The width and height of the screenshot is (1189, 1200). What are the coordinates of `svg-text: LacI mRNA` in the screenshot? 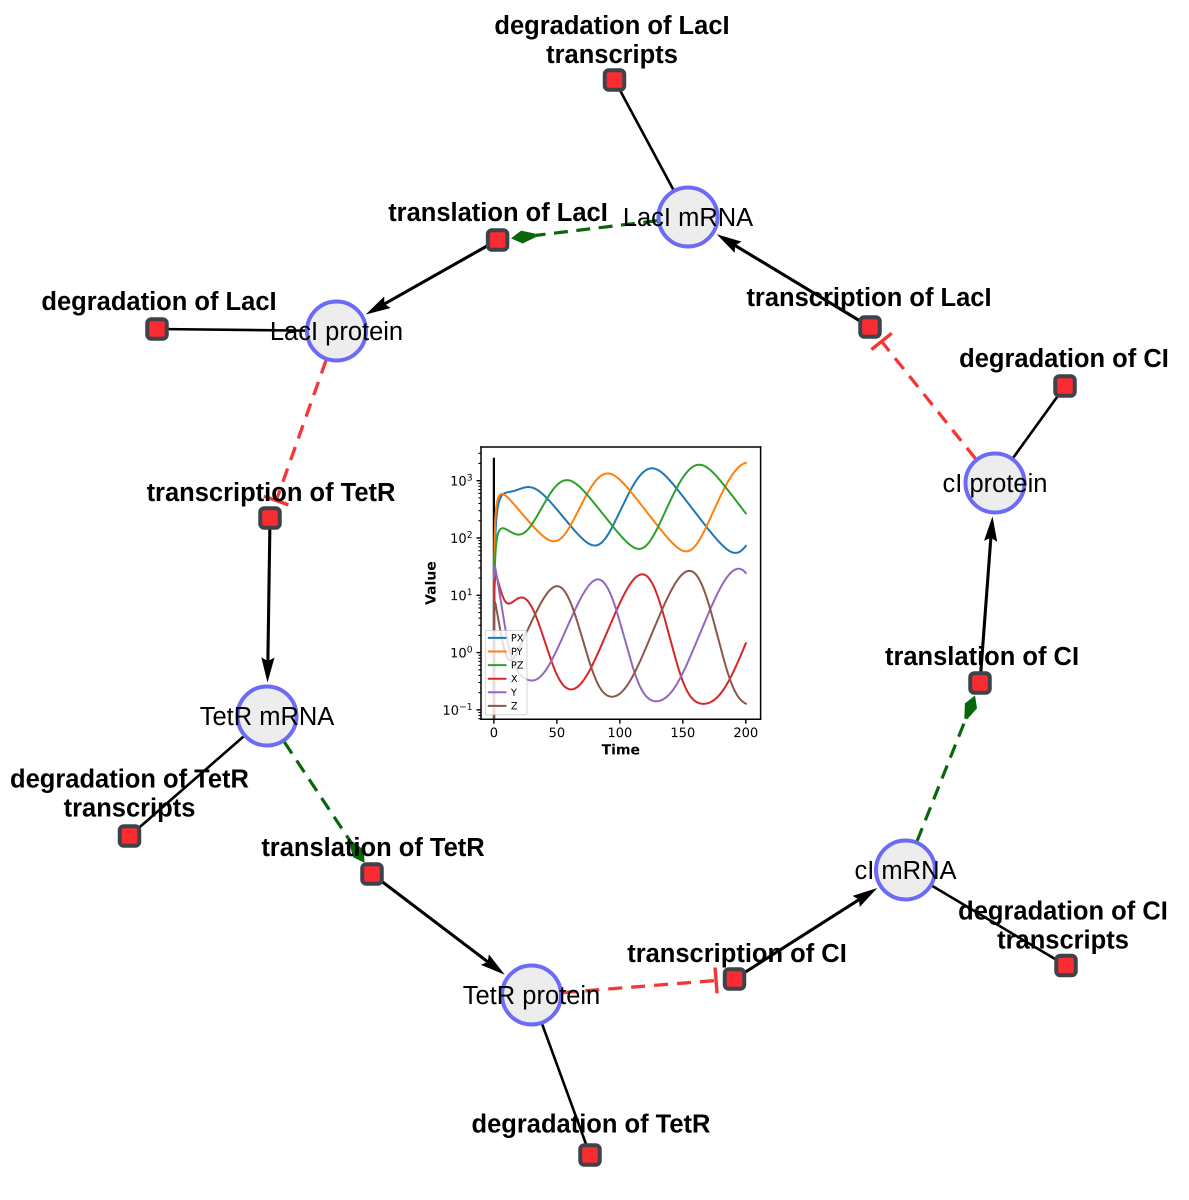 It's located at (688, 218).